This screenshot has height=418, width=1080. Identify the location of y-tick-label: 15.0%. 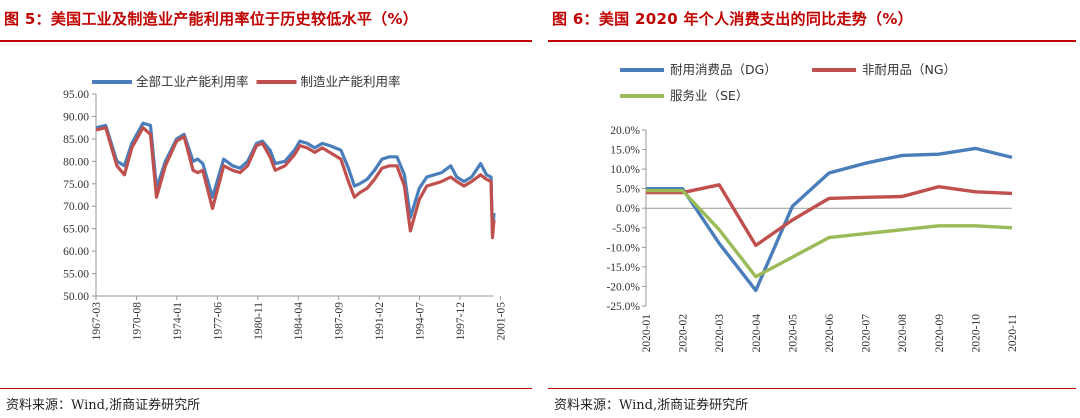
(625, 151).